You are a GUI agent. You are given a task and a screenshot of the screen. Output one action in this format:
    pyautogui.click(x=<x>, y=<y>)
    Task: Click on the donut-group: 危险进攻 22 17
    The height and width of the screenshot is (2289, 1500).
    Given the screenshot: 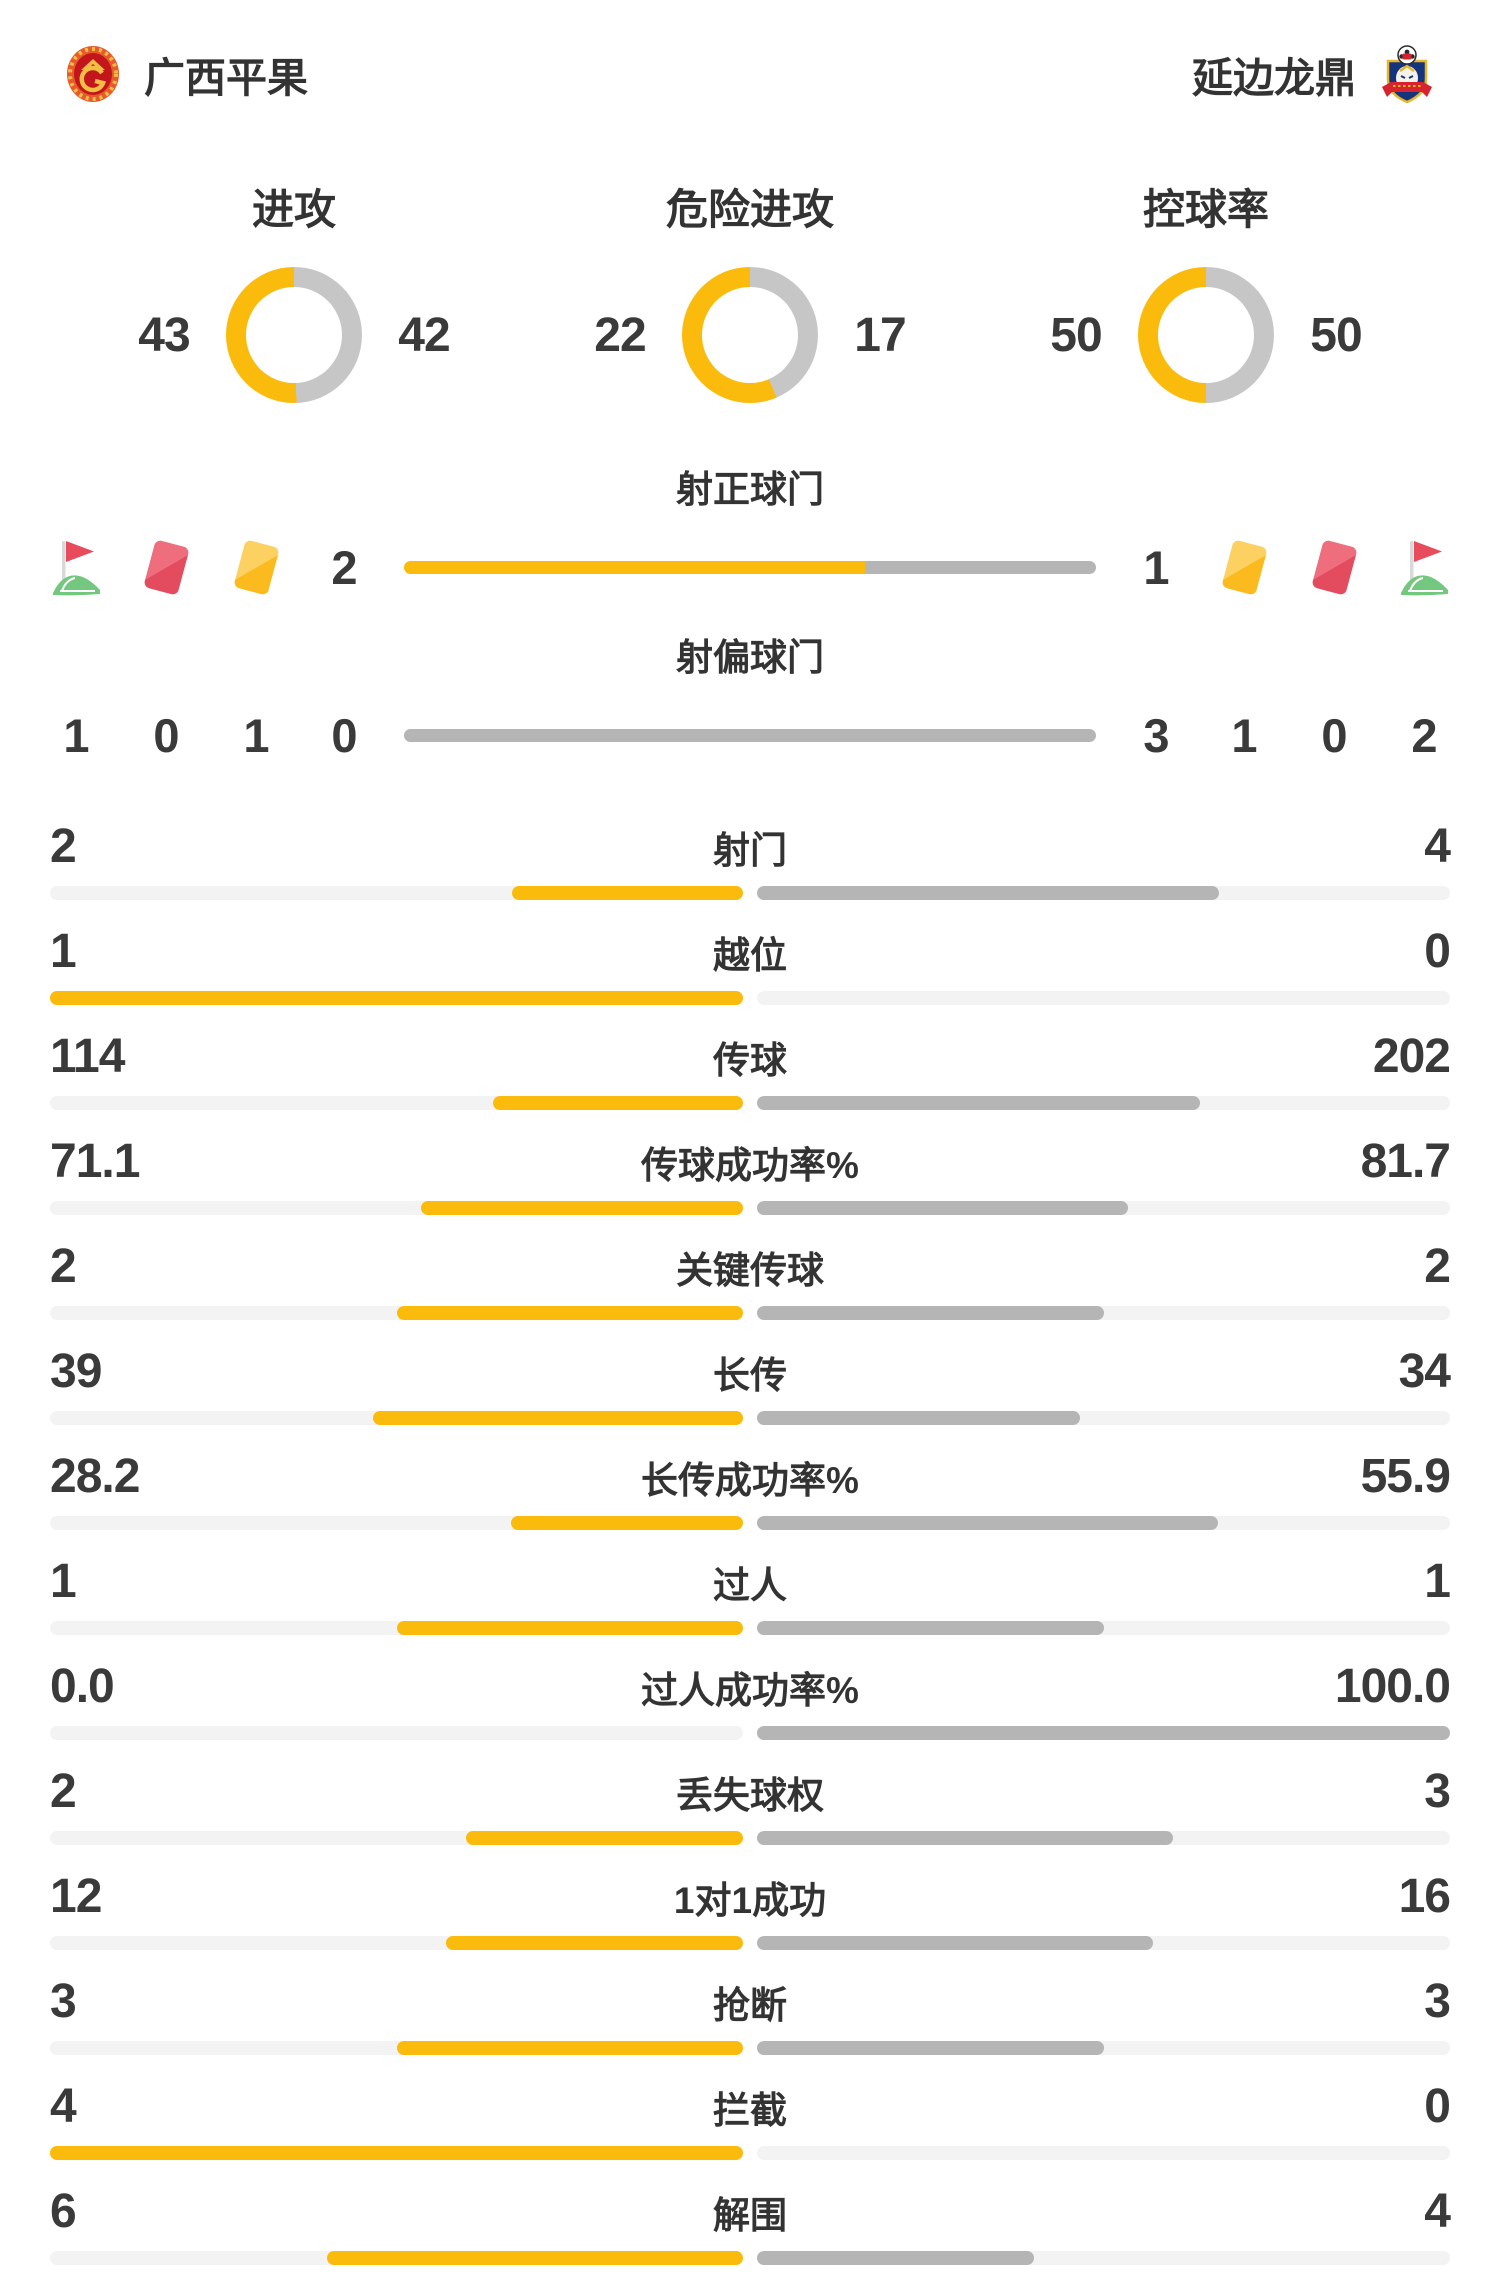 What is the action you would take?
    pyautogui.click(x=750, y=289)
    